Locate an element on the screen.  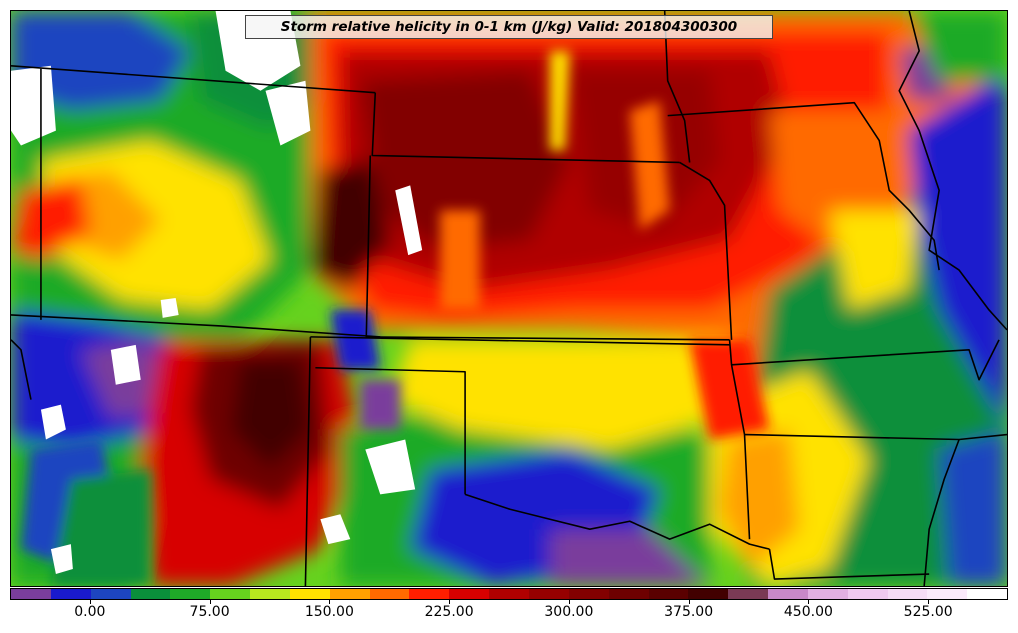
boundary-mo-east is located at coordinates (865, 360).